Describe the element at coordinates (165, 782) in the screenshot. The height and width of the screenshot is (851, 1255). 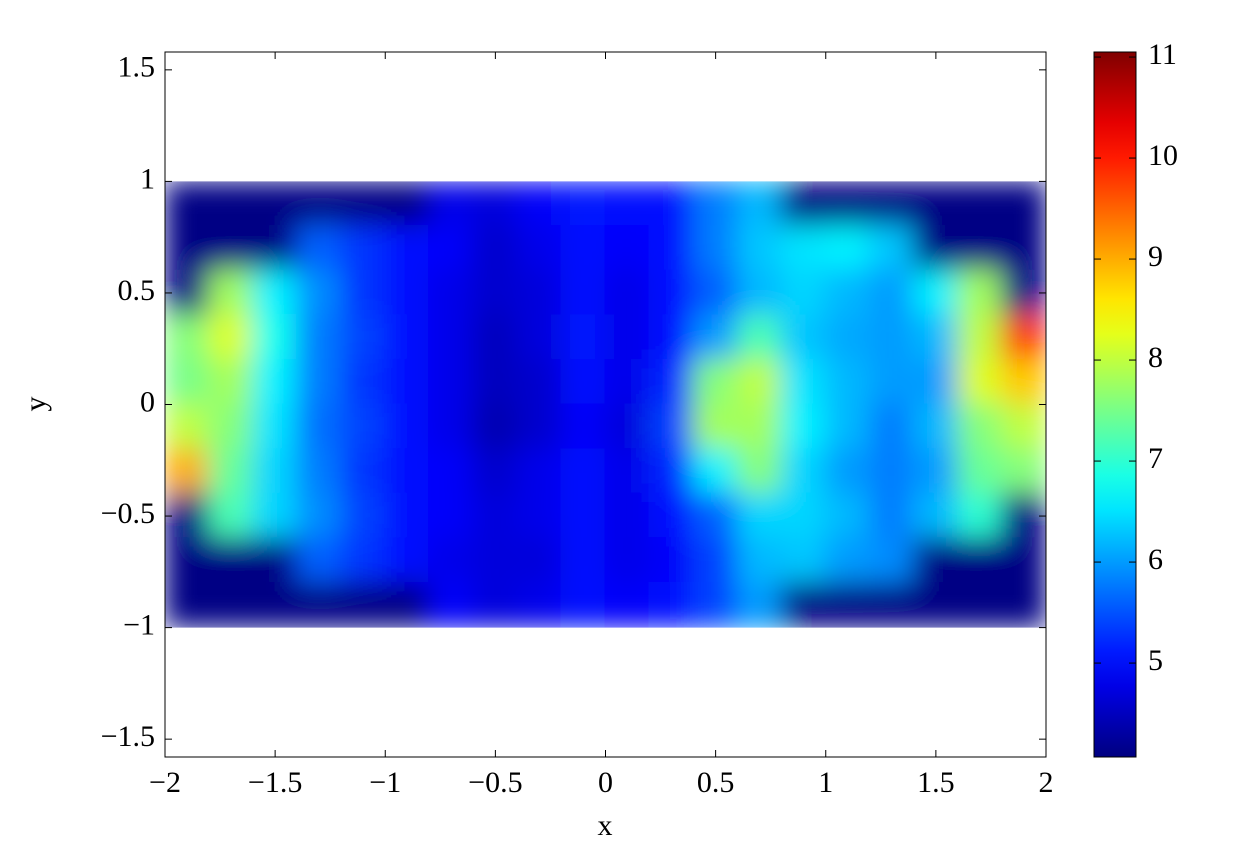
I see `x-tick-label: −2` at that location.